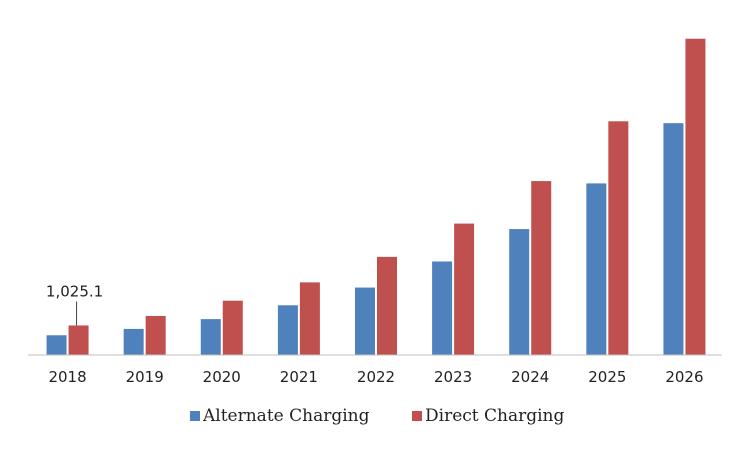  Describe the element at coordinates (365, 321) in the screenshot. I see `bar-alternate-charging-2022` at that location.